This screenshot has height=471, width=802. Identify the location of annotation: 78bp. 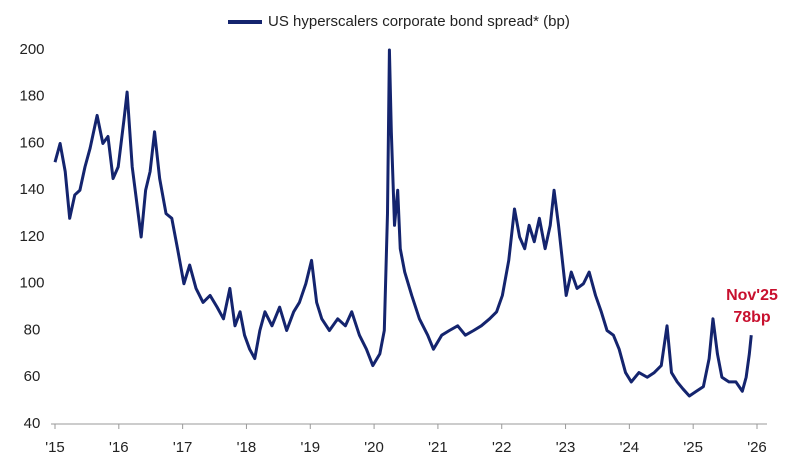
(752, 317).